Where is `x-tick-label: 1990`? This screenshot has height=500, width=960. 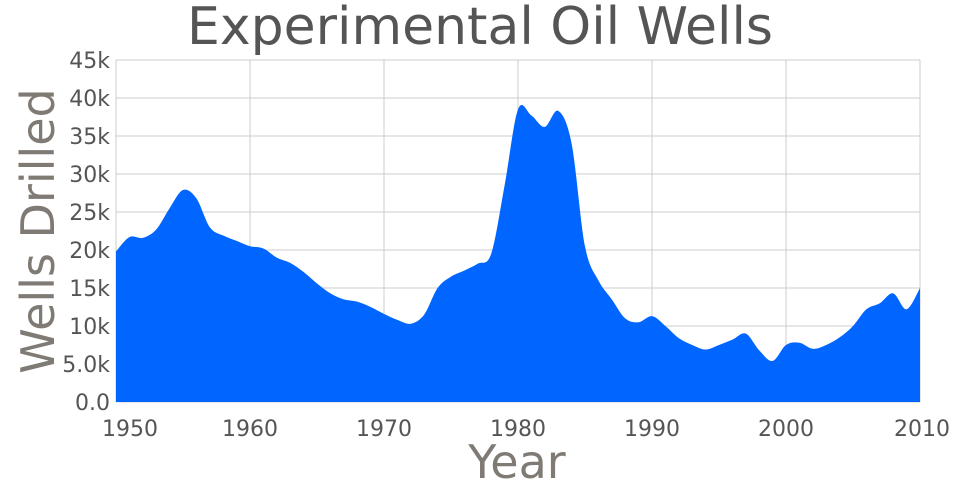
x-tick-label: 1990 is located at coordinates (652, 429).